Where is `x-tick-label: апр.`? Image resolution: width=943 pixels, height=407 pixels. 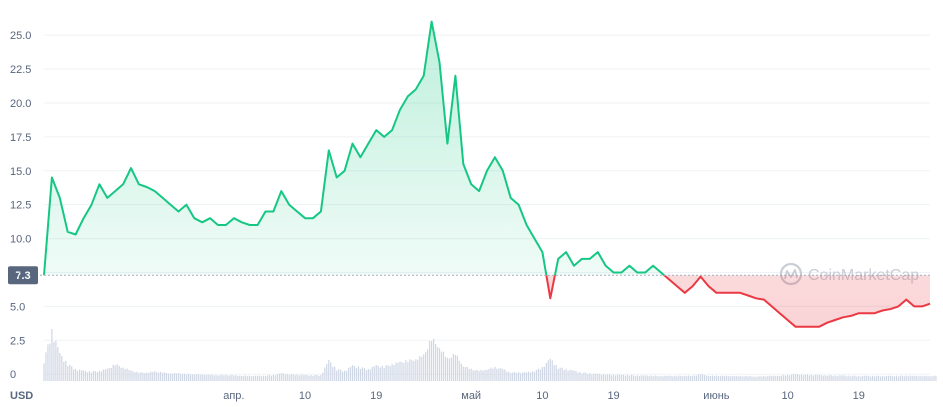 x-tick-label: апр. is located at coordinates (233, 396).